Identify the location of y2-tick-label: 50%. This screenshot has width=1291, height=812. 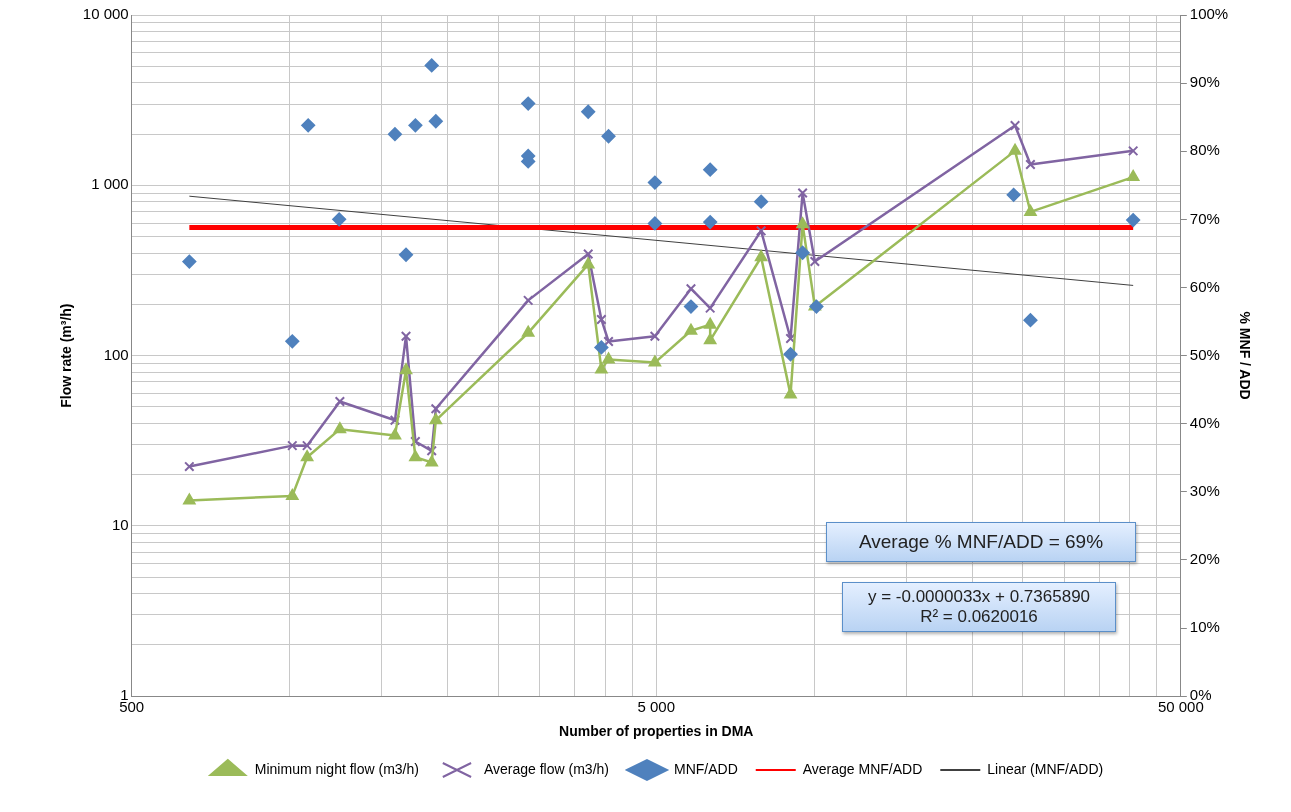
(1204, 354).